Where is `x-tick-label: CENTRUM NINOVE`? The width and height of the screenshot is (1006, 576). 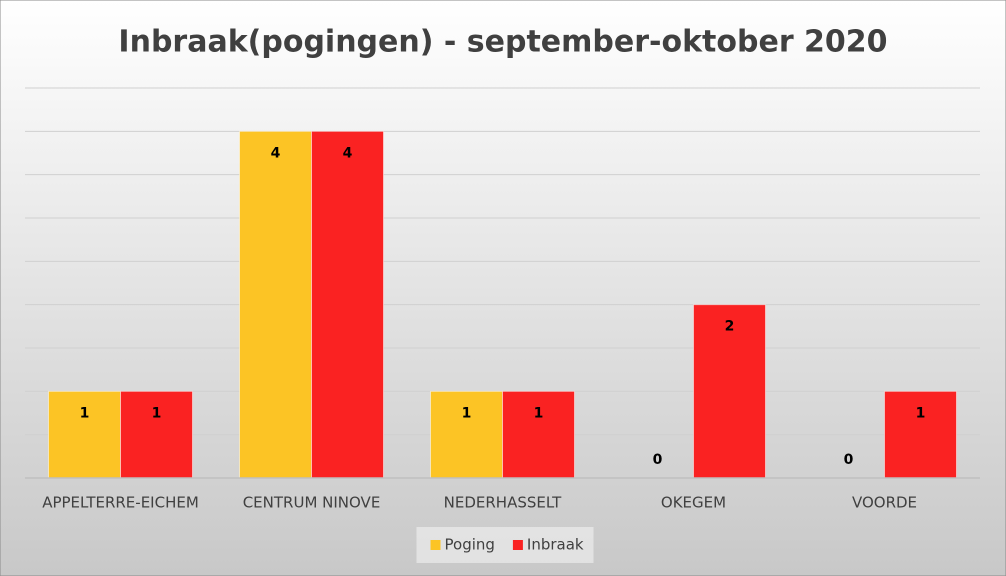
x-tick-label: CENTRUM NINOVE is located at coordinates (312, 503).